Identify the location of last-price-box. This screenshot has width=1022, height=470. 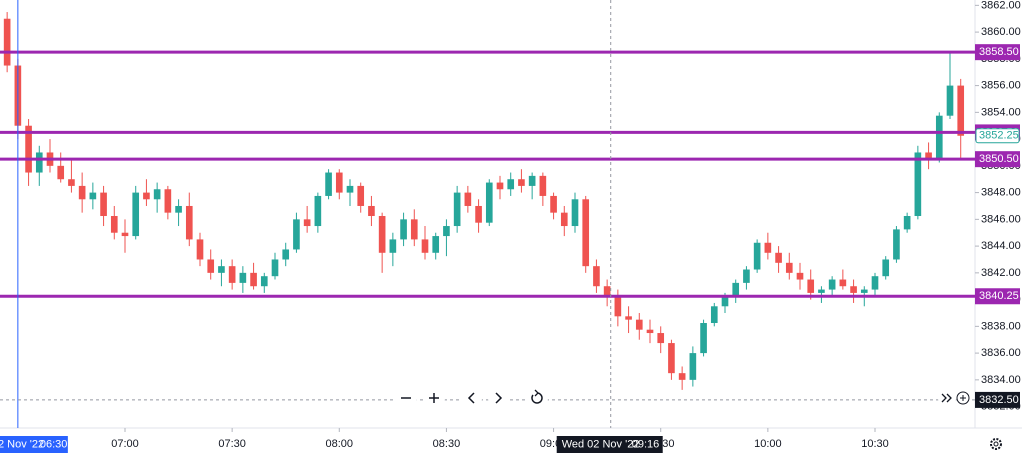
(997, 136).